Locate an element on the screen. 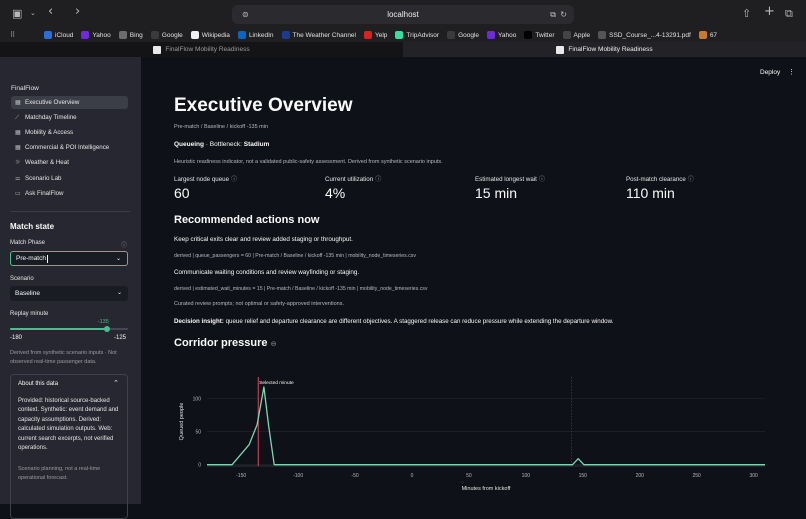 Image resolution: width=806 pixels, height=519 pixels. bookmark-item: Wikipedia is located at coordinates (210, 35).